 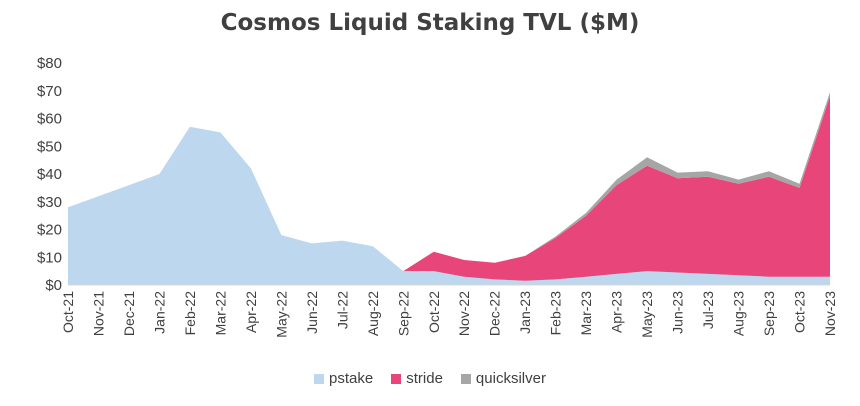 I want to click on x-tick-label: Aug-22, so click(x=373, y=313).